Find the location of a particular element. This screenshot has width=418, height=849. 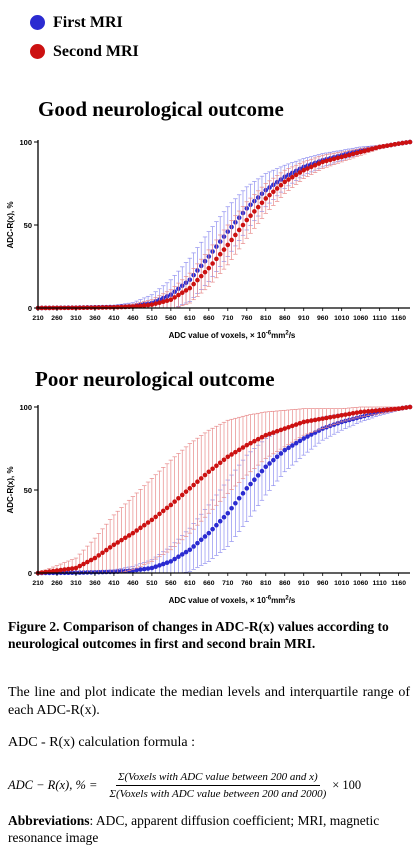

x-tick-label: 810 is located at coordinates (266, 583).